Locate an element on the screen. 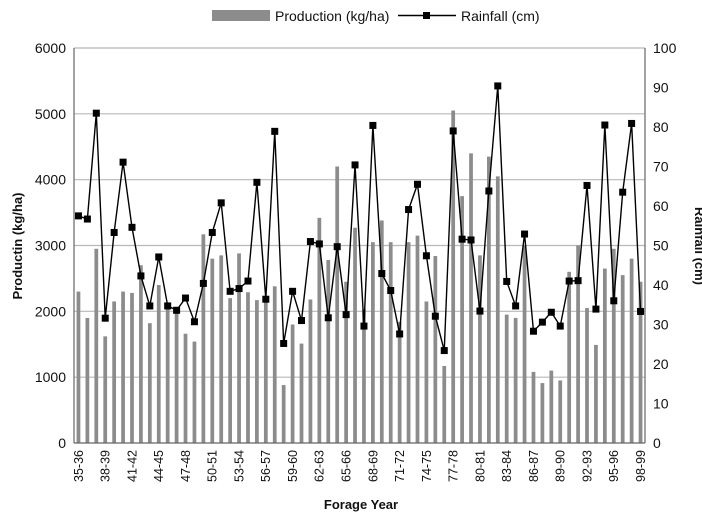  x-axis-title: Forage Year is located at coordinates (361, 504).